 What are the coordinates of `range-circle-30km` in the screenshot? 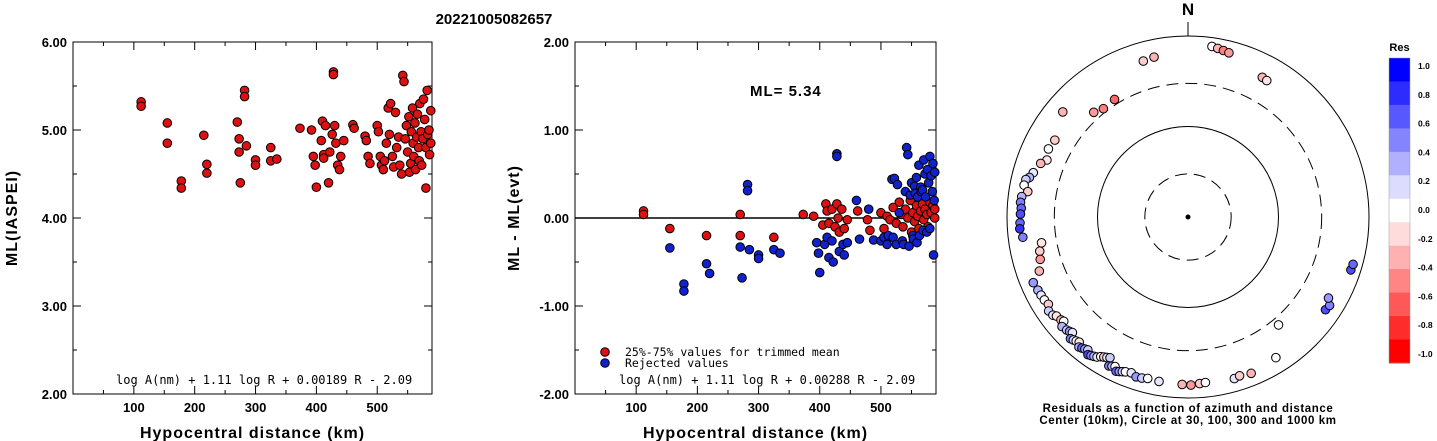 It's located at (1188, 217).